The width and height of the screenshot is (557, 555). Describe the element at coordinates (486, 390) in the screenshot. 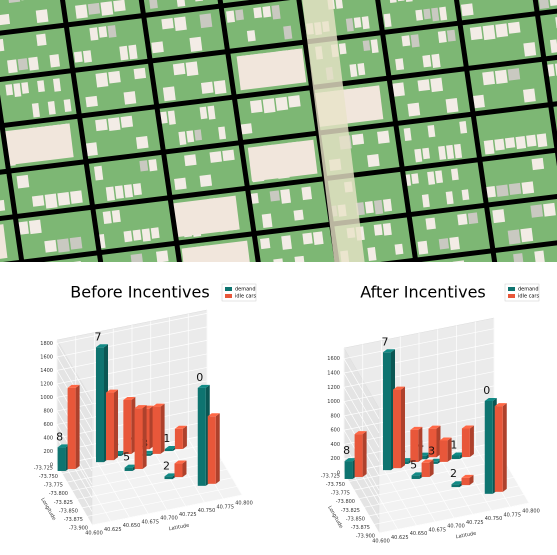

I see `cluster-label: 0` at that location.